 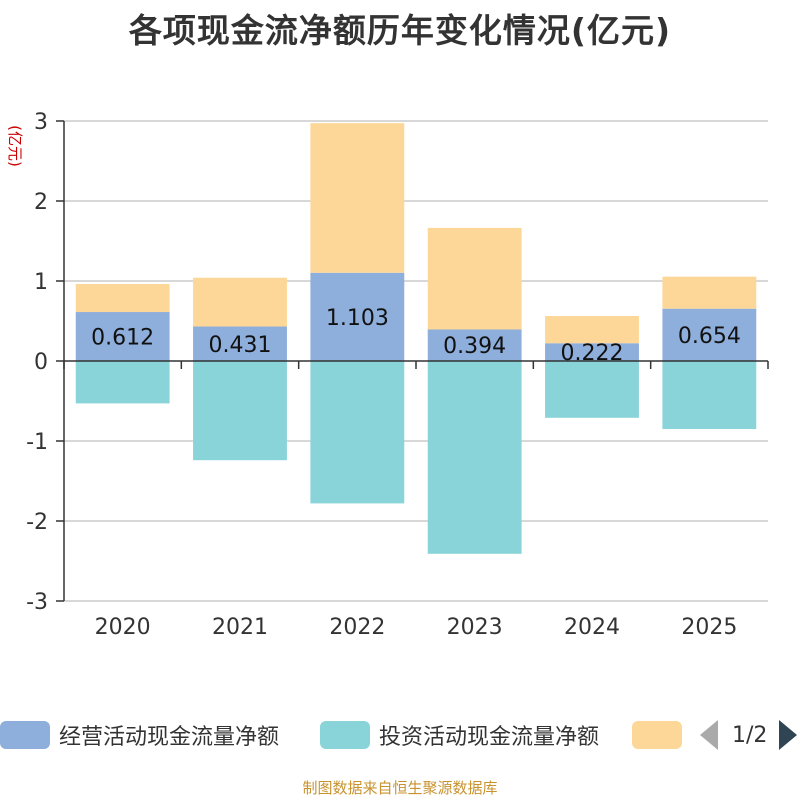 I want to click on legend-swatch-investing, so click(x=345, y=735).